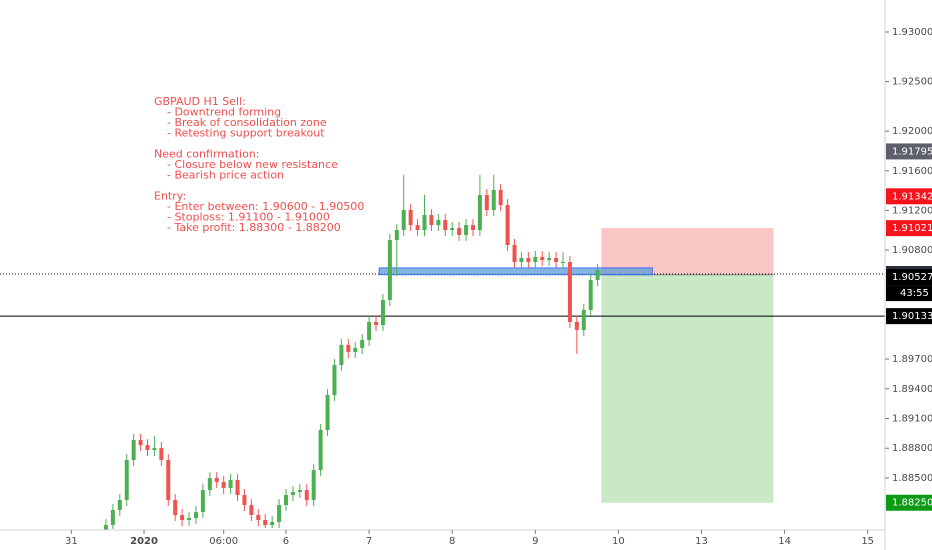 This screenshot has height=550, width=932. Describe the element at coordinates (912, 210) in the screenshot. I see `y-tick-label: 1.91200` at that location.